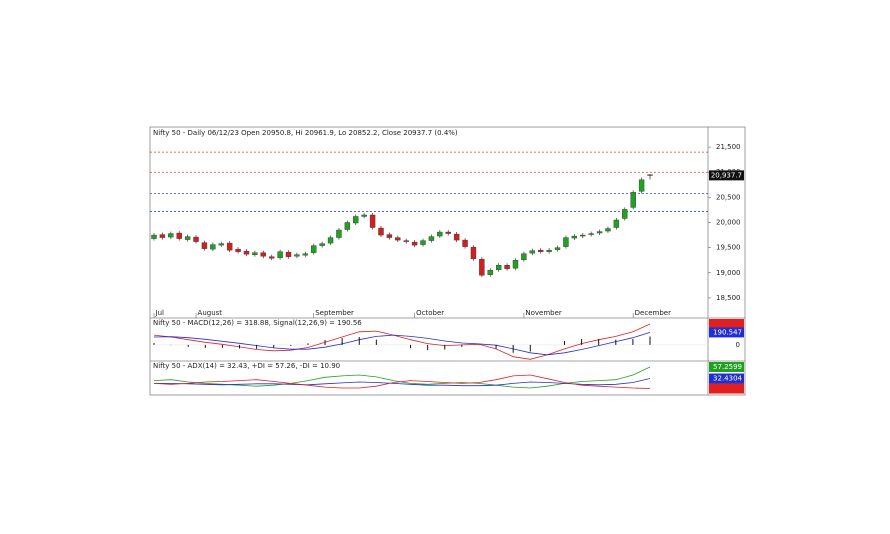 This screenshot has height=534, width=890. I want to click on x-tick-label: August, so click(210, 313).